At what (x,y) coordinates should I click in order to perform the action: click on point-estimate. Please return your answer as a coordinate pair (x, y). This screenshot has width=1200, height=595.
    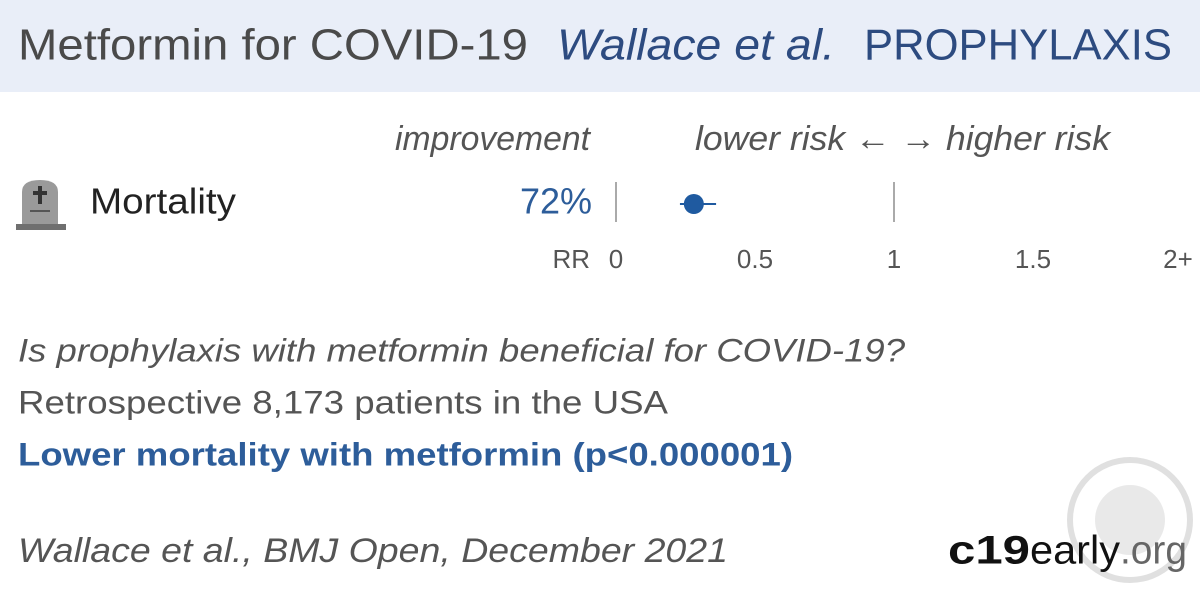
    Looking at the image, I should click on (693, 204).